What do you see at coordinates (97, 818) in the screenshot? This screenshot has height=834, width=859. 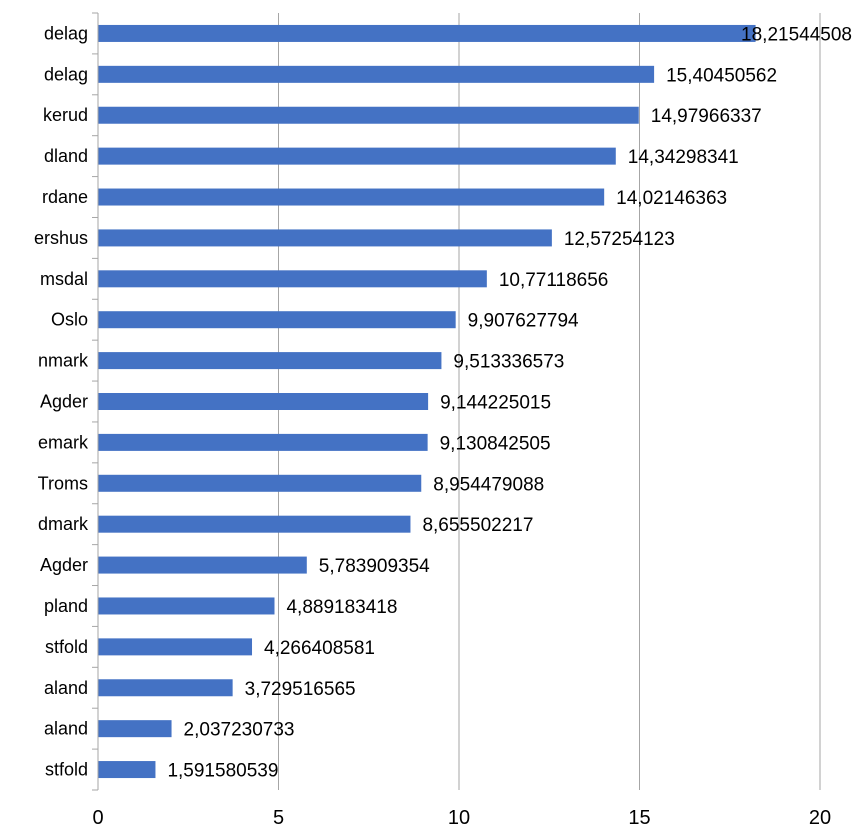 I see `x-tick-label: 0` at bounding box center [97, 818].